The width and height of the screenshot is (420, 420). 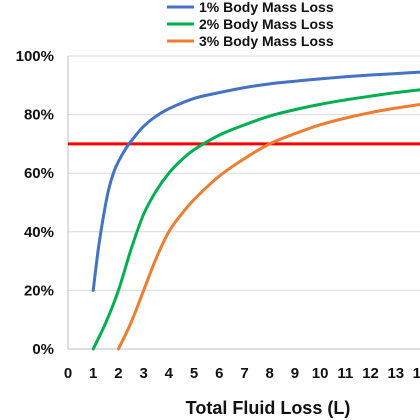 I want to click on x-tick-label-11: 11, so click(x=345, y=373).